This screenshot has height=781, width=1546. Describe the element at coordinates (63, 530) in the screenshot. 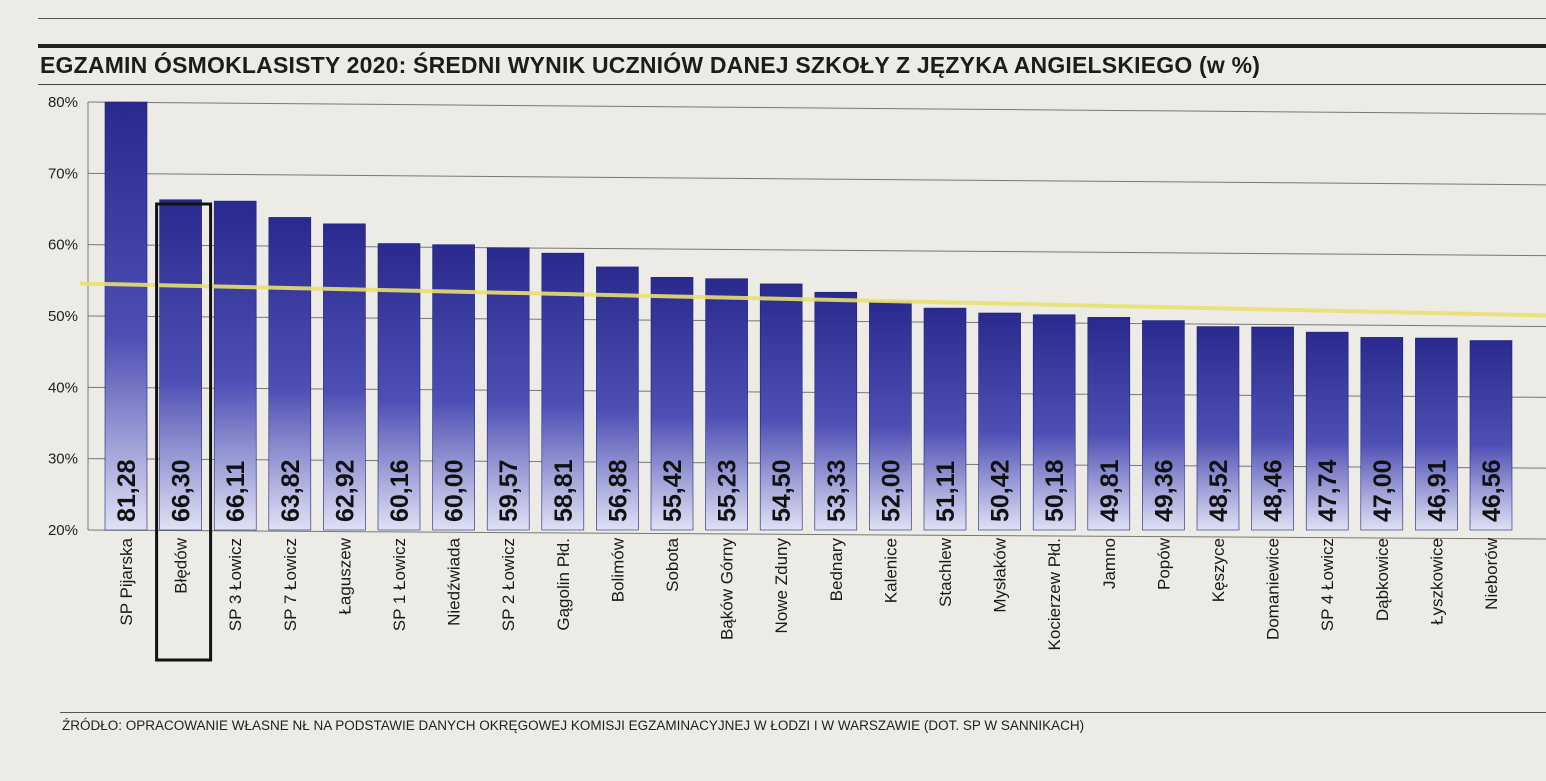

I see `y-tick-label: 20%` at that location.